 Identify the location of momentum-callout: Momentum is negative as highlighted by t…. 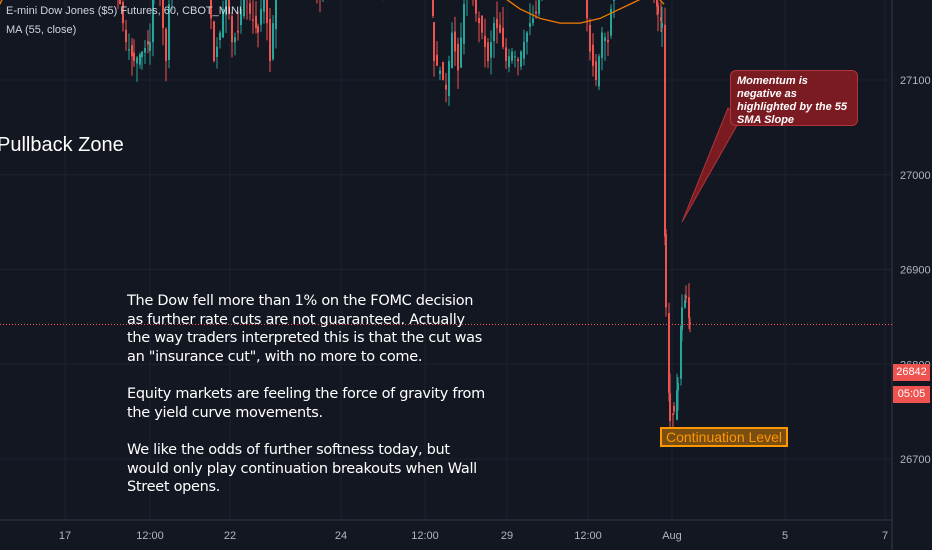
(794, 98).